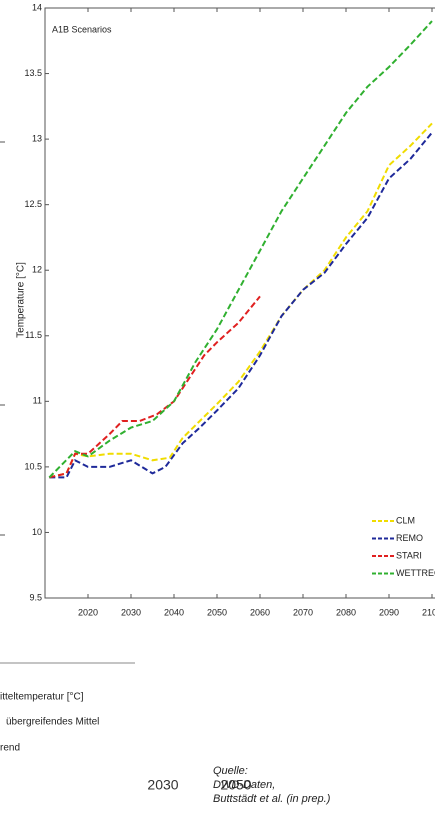 This screenshot has height=826, width=435. I want to click on legend-label: REMO, so click(409, 538).